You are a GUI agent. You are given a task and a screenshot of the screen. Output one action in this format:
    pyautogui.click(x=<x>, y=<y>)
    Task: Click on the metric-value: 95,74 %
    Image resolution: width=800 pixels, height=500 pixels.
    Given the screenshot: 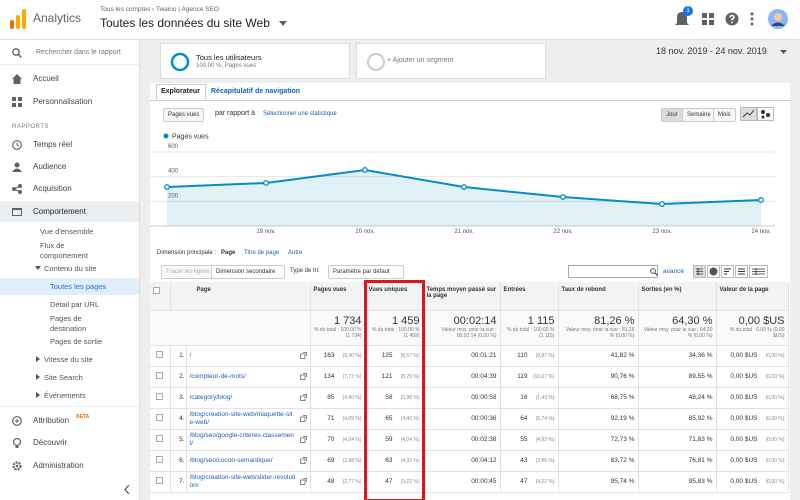 What is the action you would take?
    pyautogui.click(x=622, y=481)
    